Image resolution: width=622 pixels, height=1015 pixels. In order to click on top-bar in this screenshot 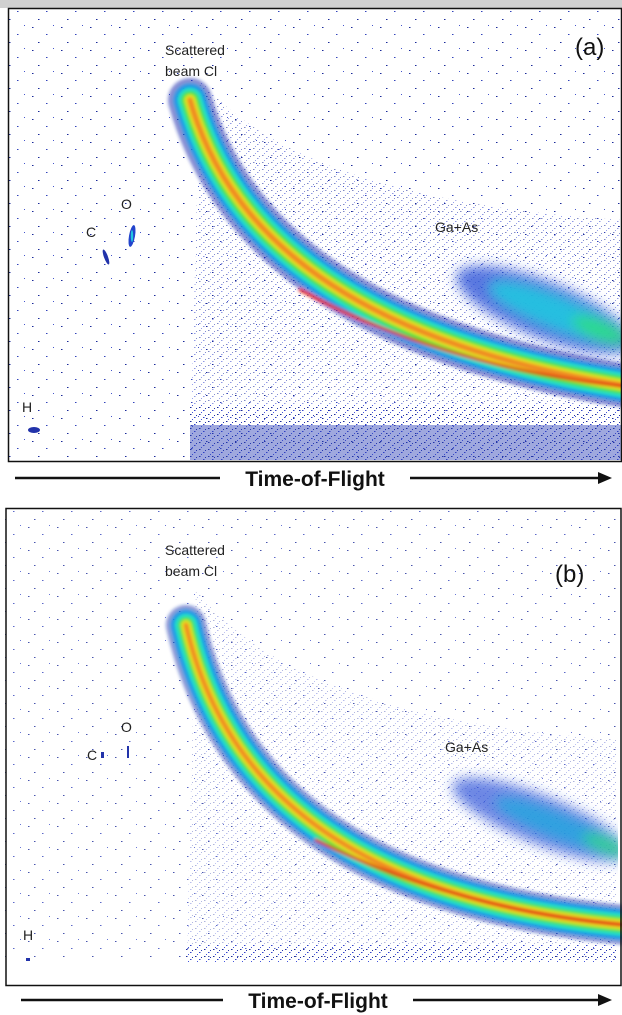, I will do `click(311, 4)`.